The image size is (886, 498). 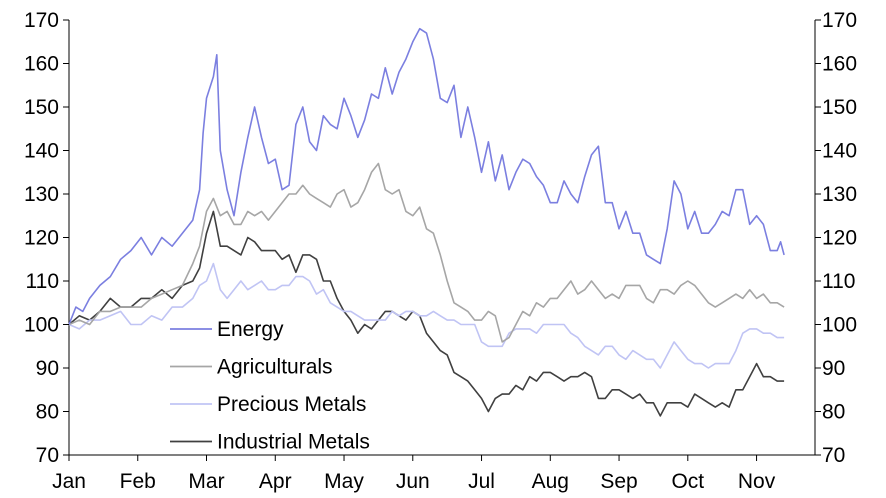 What do you see at coordinates (47, 412) in the screenshot?
I see `left-y-tick-label: 80` at bounding box center [47, 412].